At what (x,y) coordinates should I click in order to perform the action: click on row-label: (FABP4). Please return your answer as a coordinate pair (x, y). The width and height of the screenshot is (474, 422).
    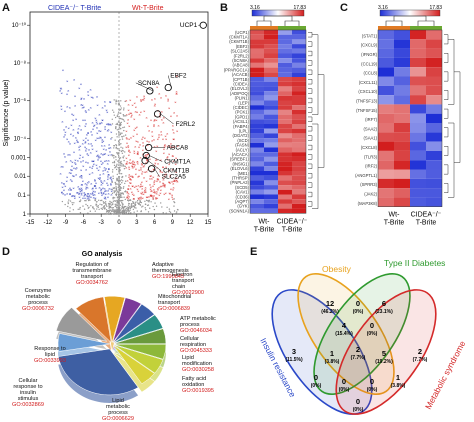
    Looking at the image, I should click on (241, 126).